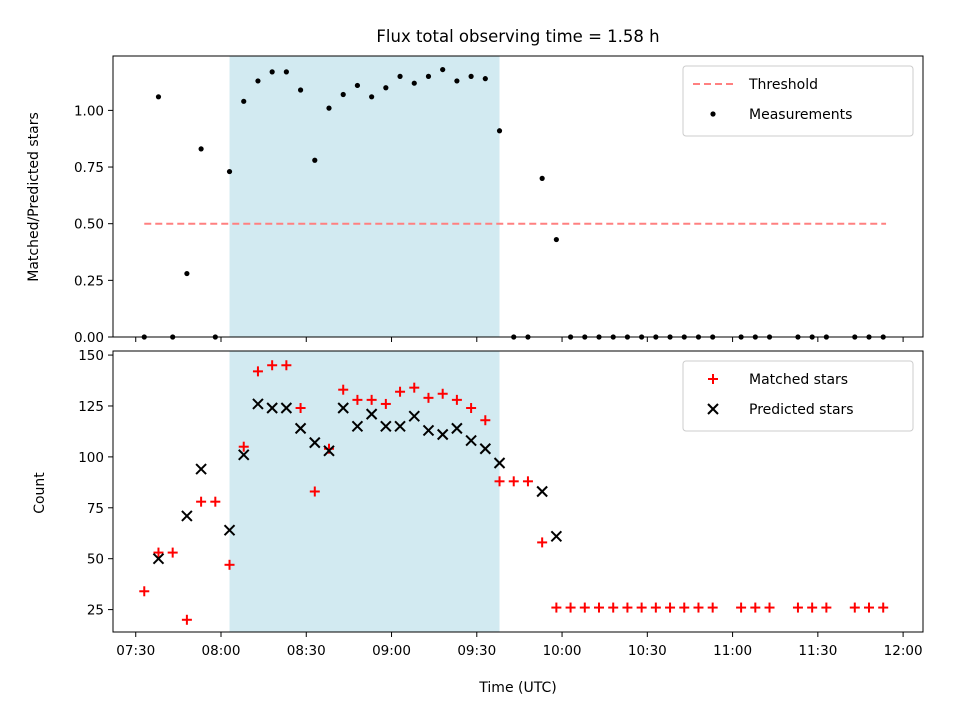  Describe the element at coordinates (476, 651) in the screenshot. I see `x-tick-label: 09:30` at that location.